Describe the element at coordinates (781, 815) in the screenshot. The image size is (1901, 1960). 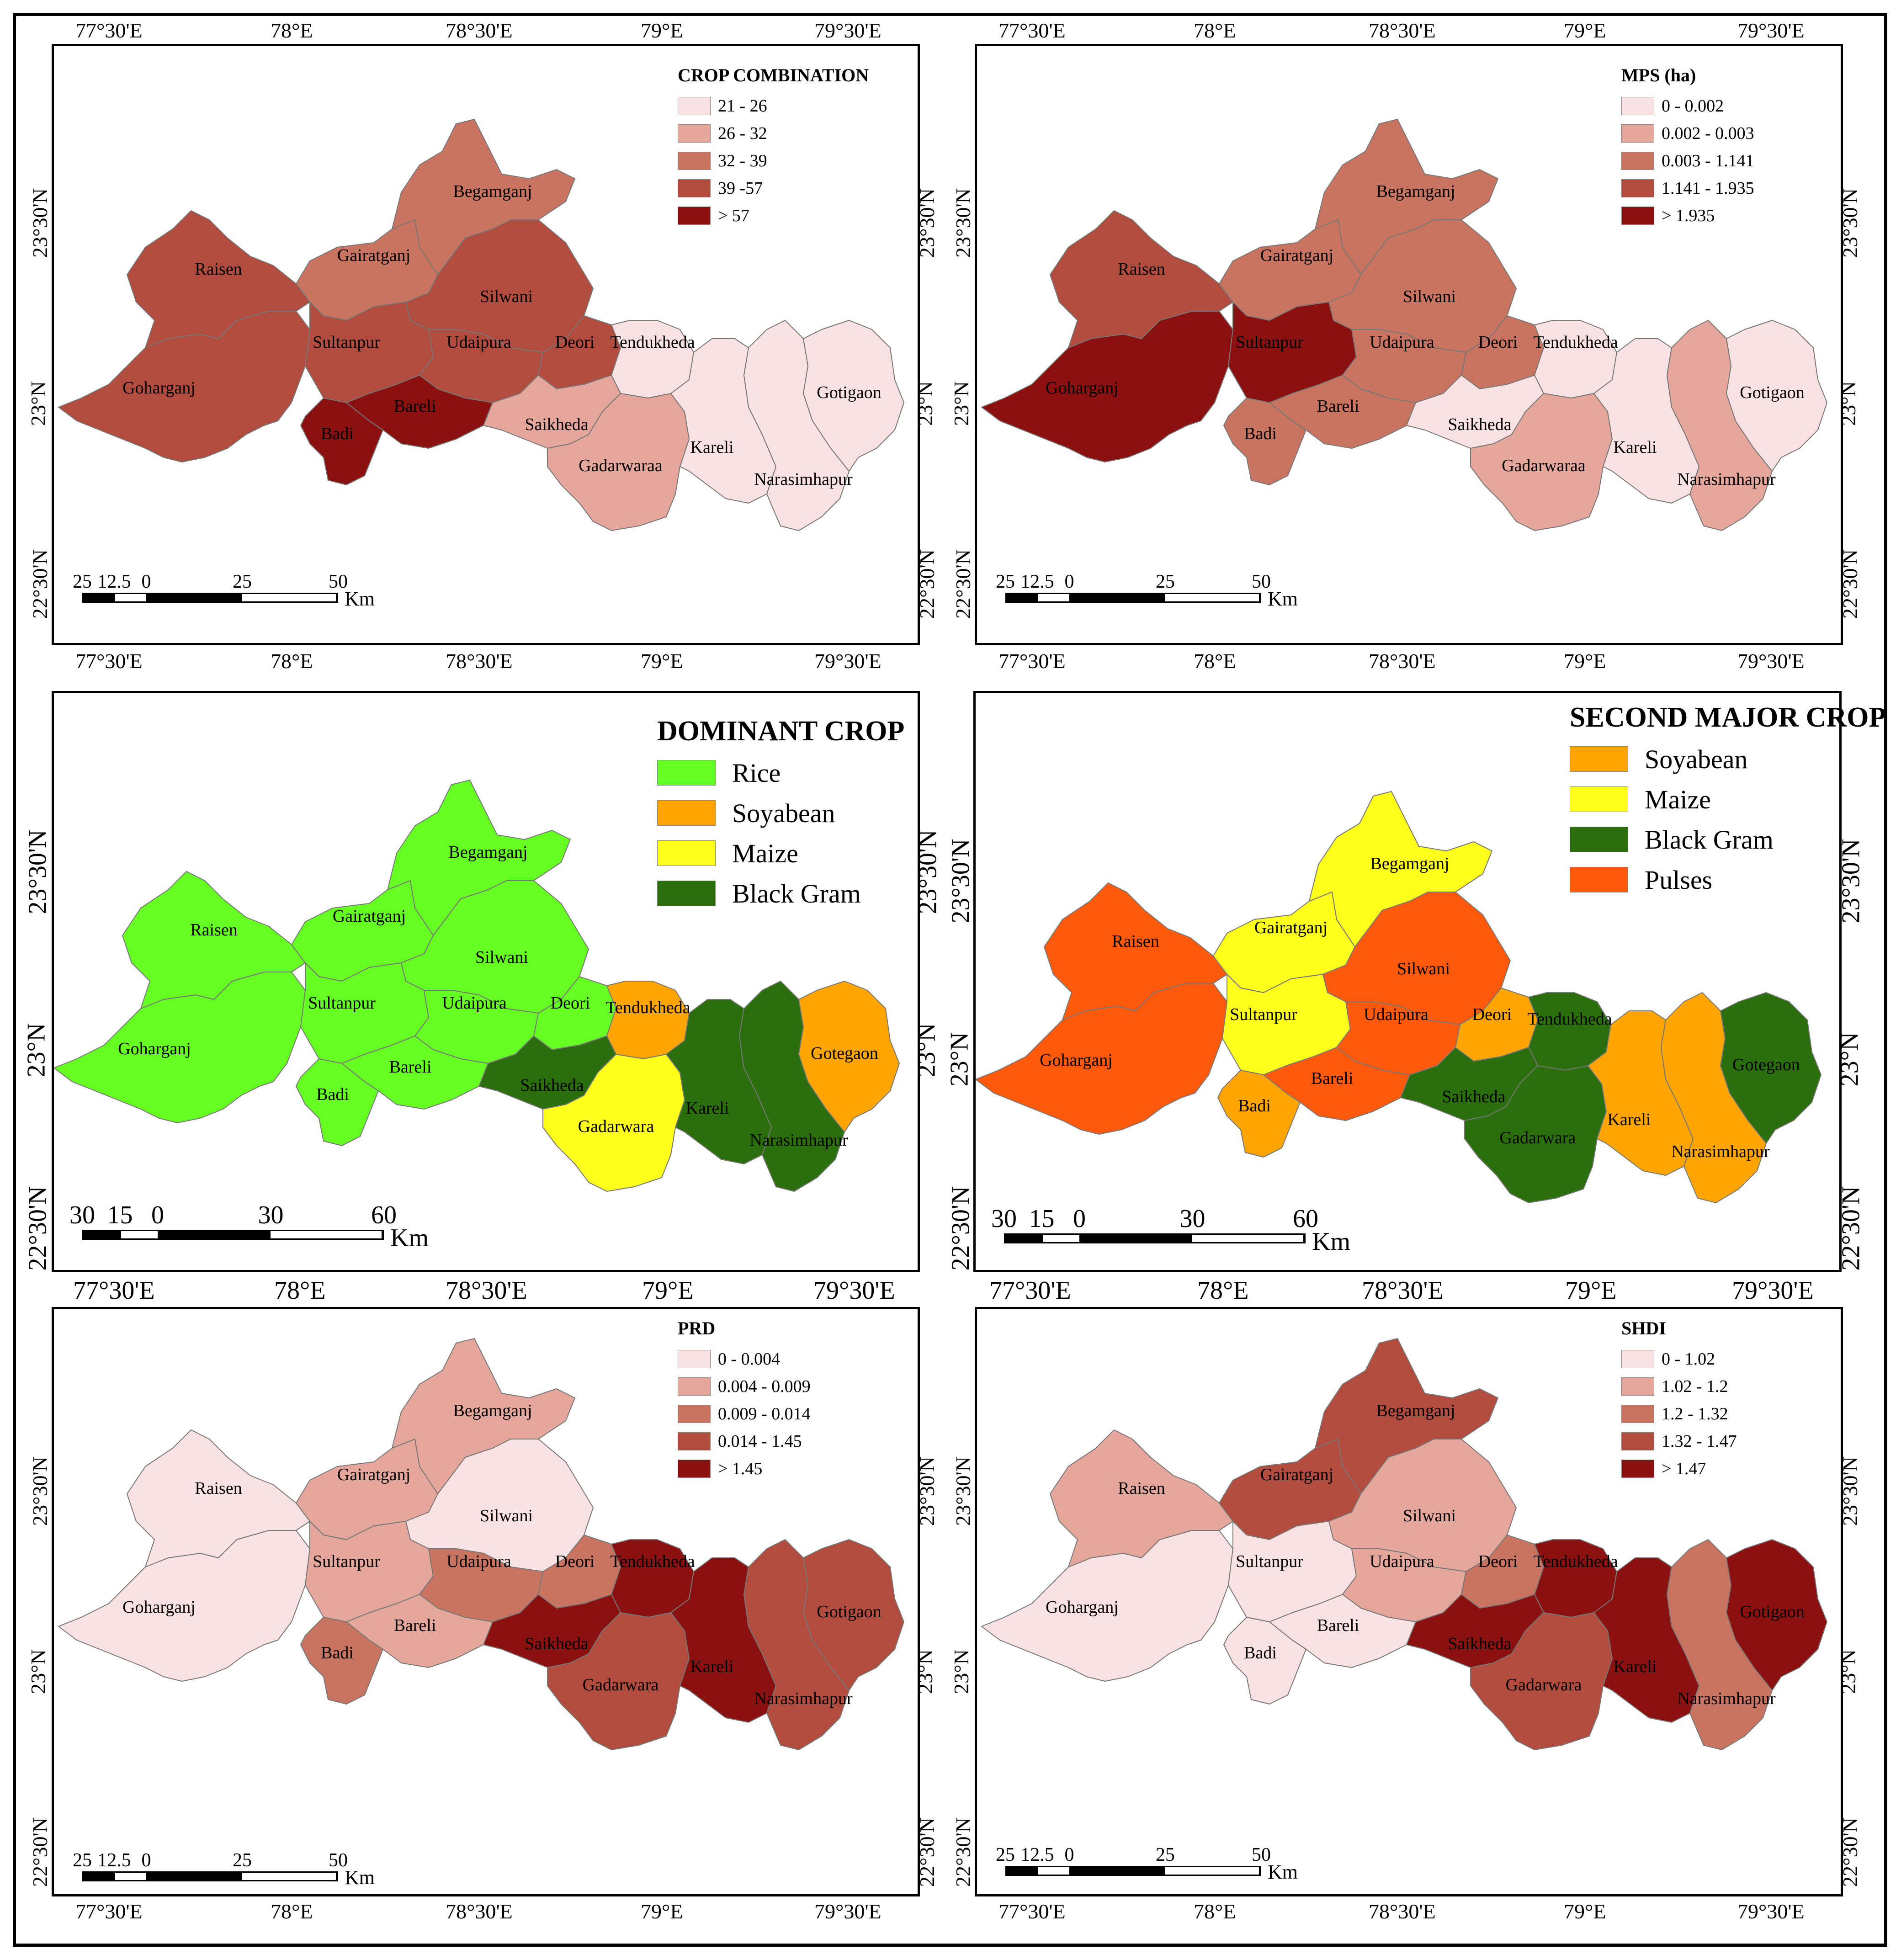
I see `legend: DOMINANT CROP Rice Soyabean Maize Black Gram` at that location.